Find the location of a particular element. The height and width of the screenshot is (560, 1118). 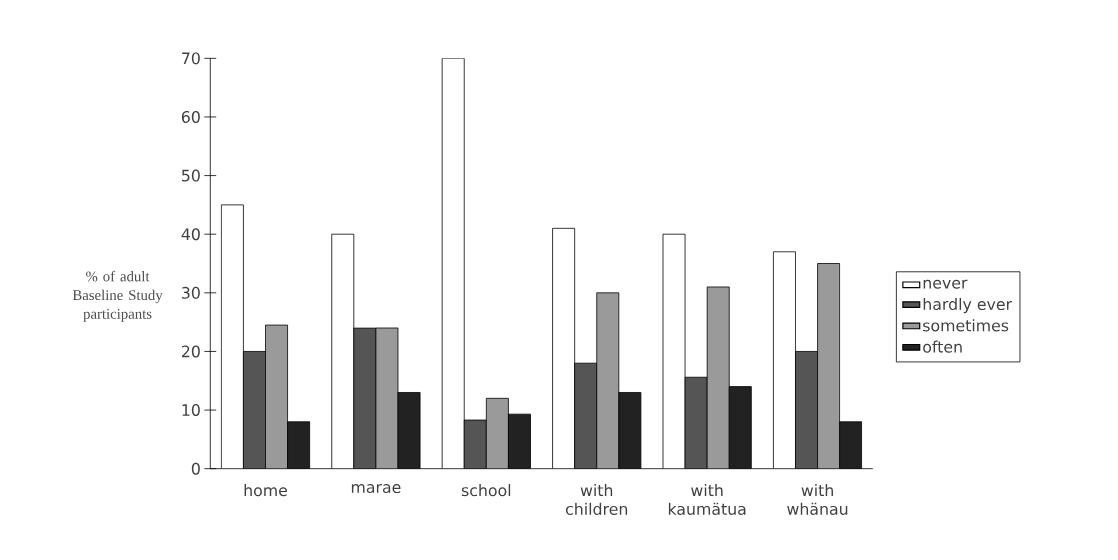

legend-label: hardly ever is located at coordinates (968, 306).